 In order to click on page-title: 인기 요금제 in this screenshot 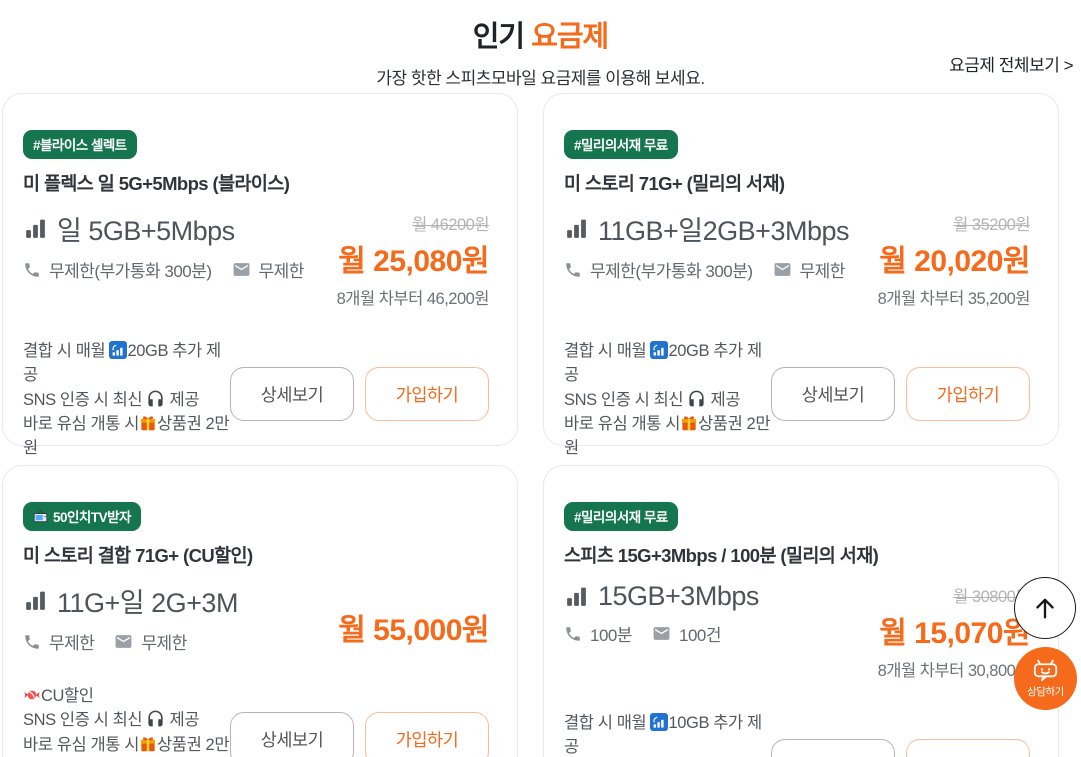, I will do `click(540, 34)`.